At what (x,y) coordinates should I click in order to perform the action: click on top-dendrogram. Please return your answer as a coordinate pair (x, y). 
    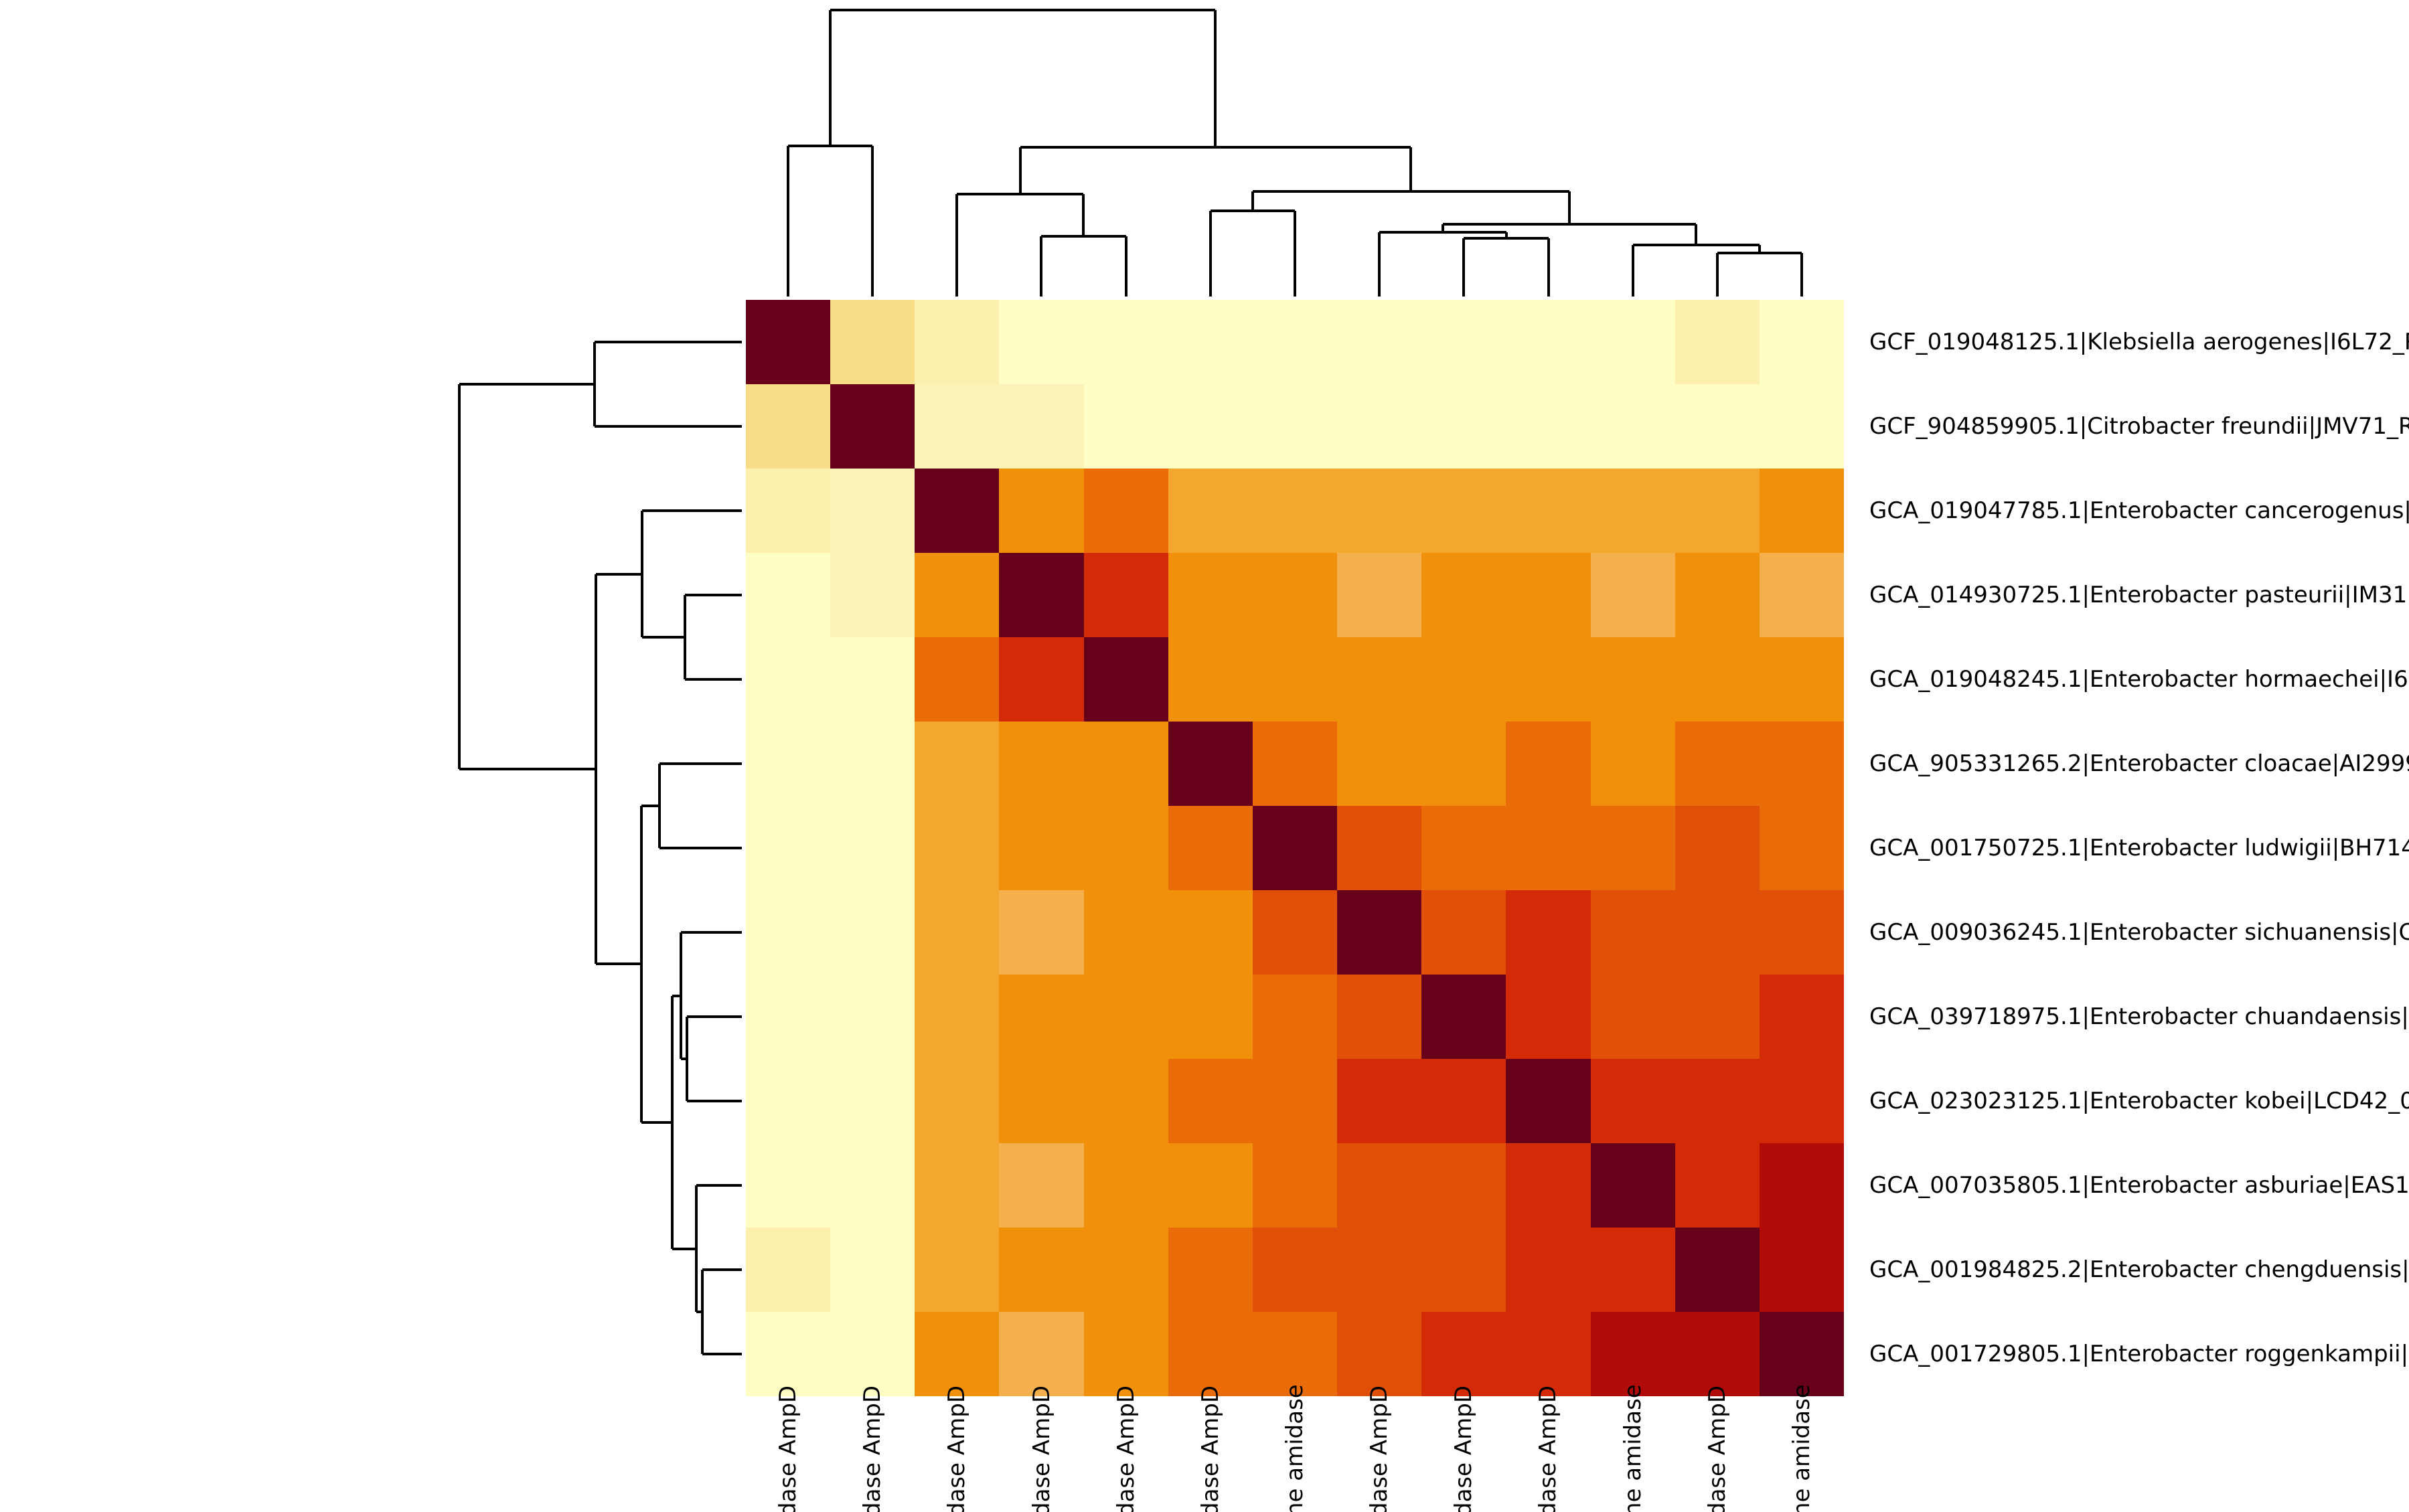
    Looking at the image, I should click on (1295, 153).